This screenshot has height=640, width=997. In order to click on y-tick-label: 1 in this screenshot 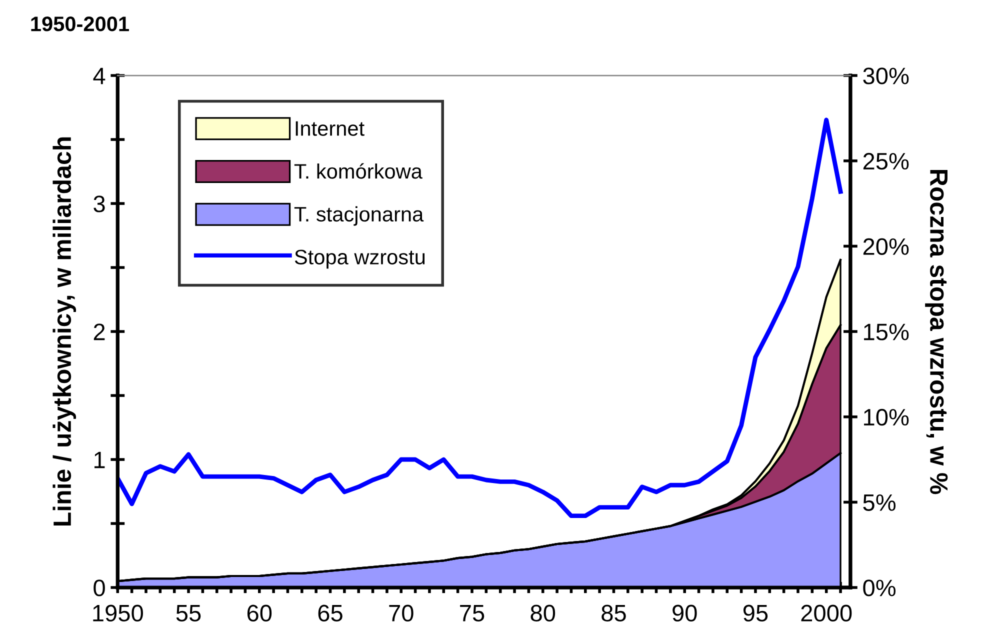, I will do `click(99, 460)`.